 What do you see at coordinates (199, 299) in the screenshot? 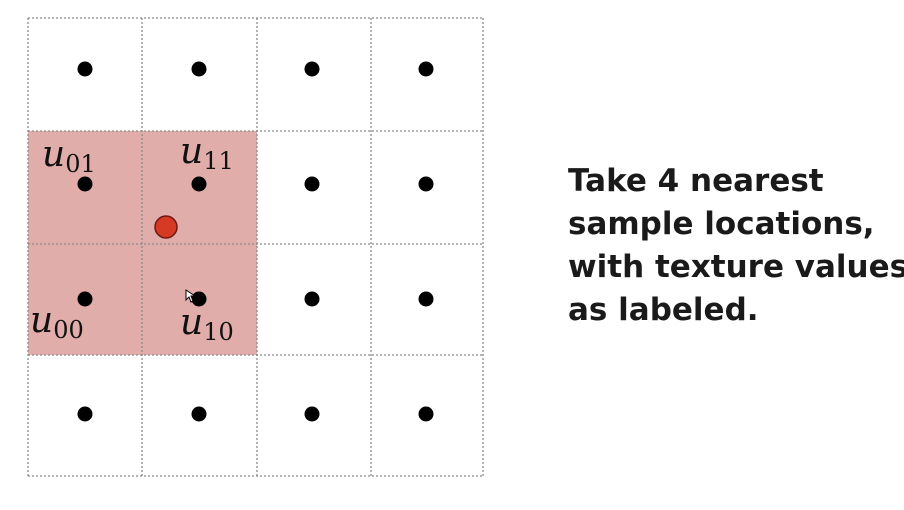
I see `sample-point-r2-c1` at bounding box center [199, 299].